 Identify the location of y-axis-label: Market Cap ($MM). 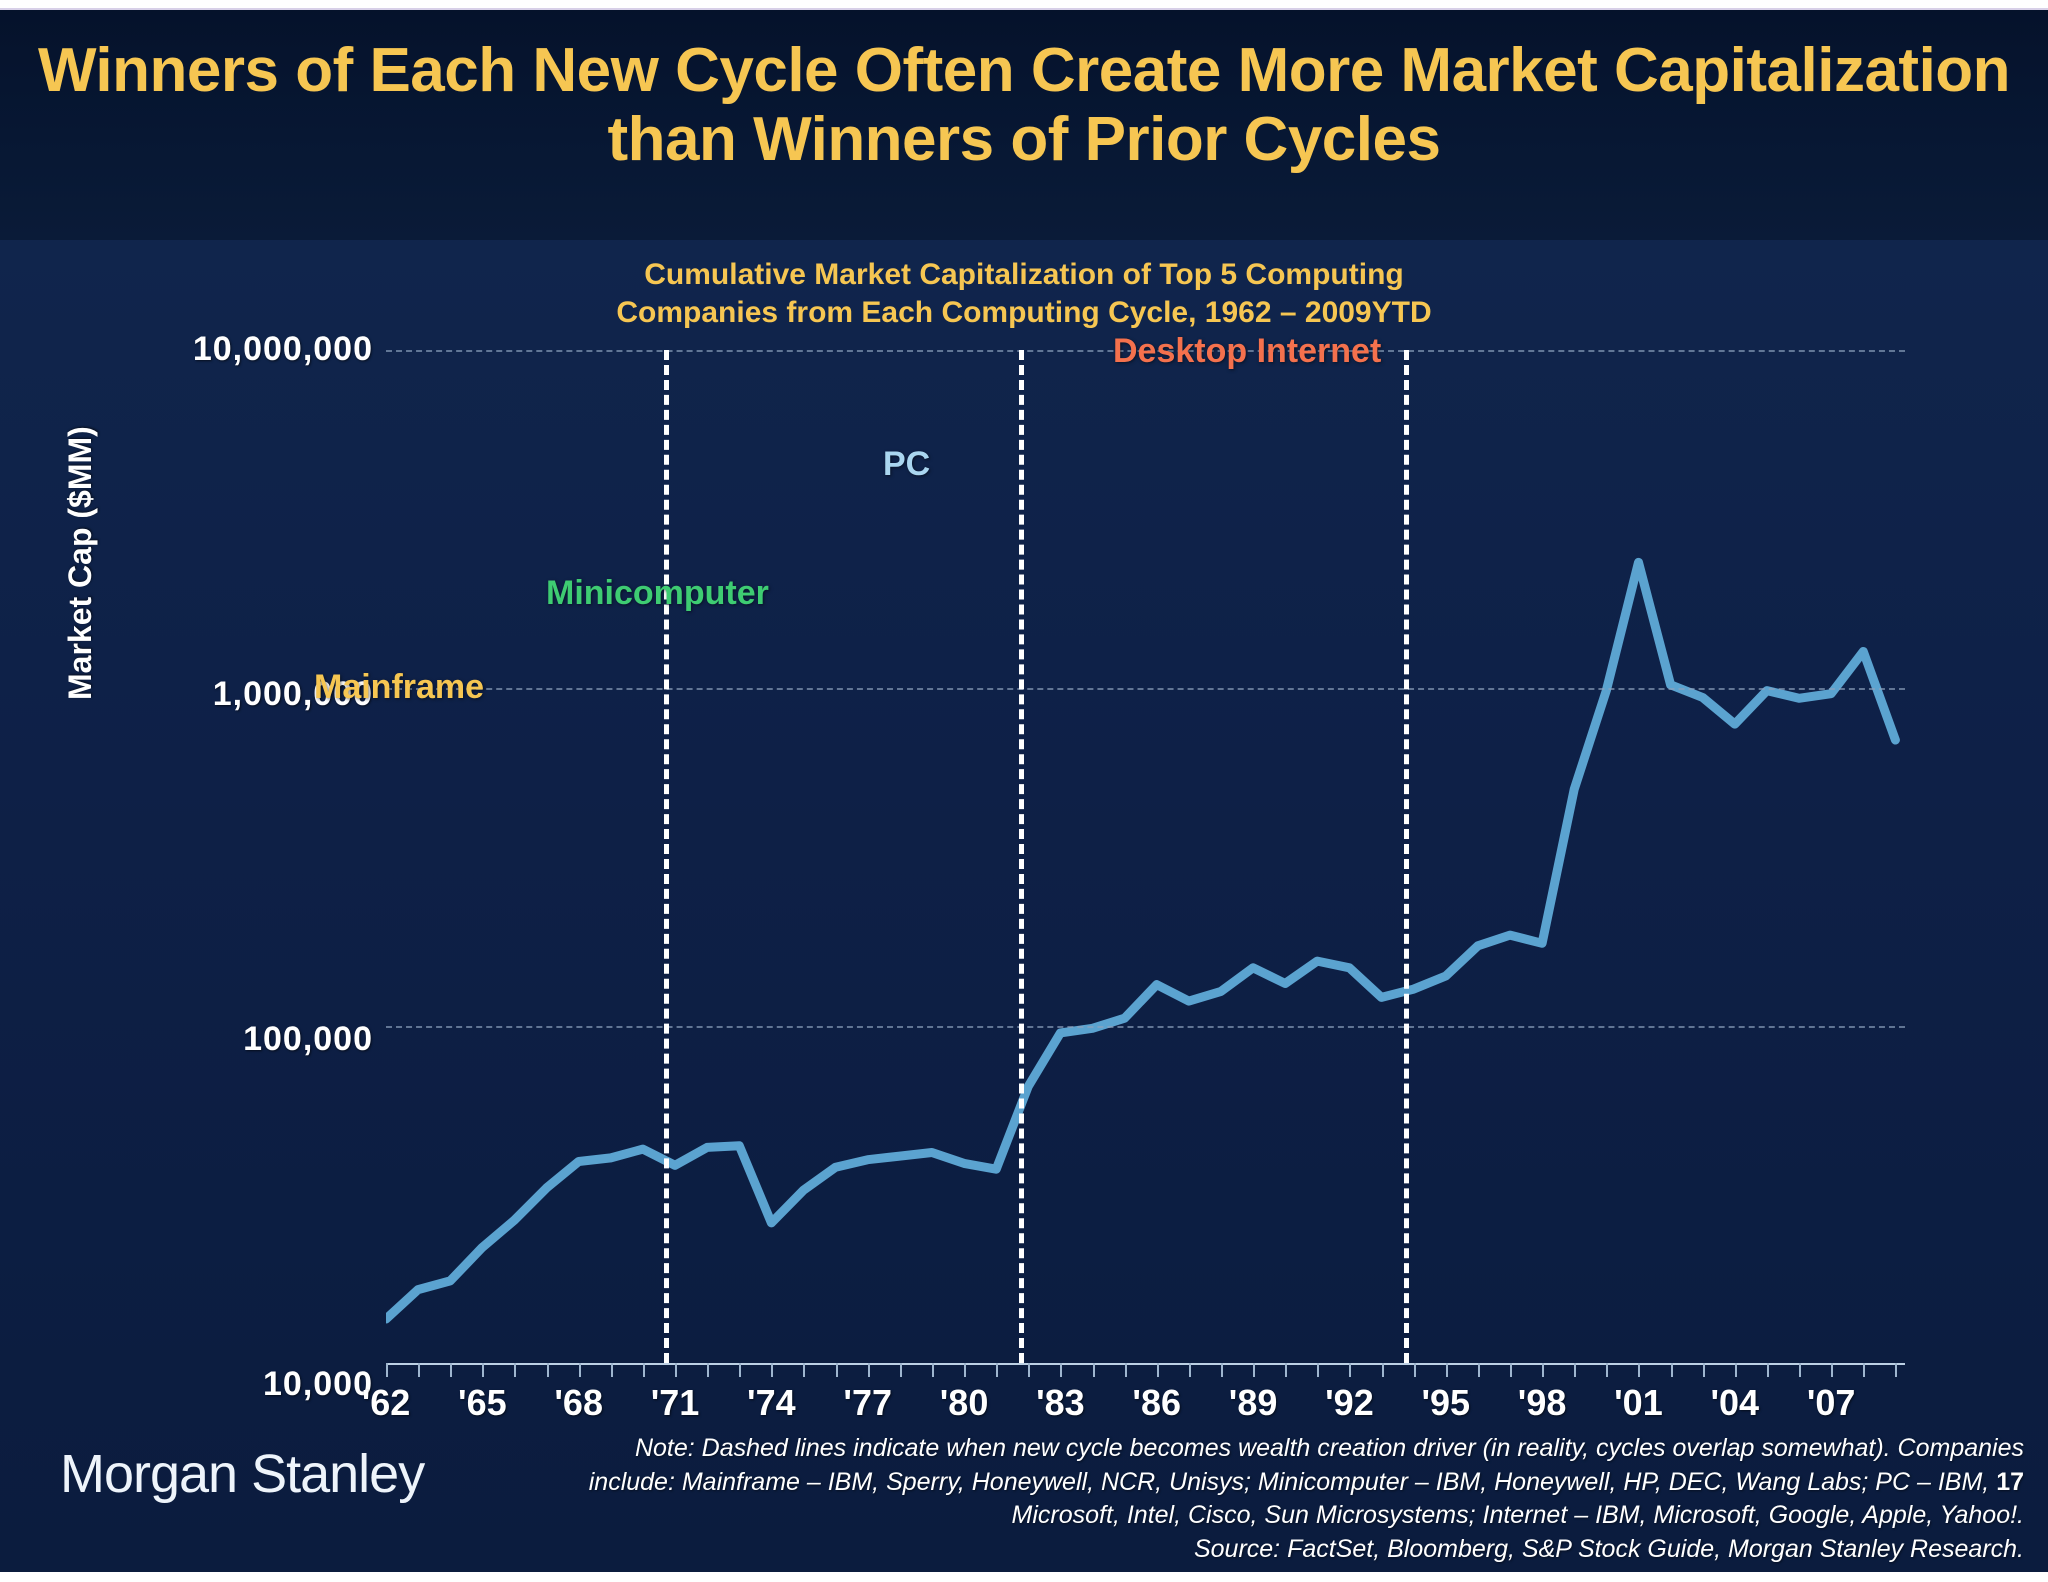
(80, 563).